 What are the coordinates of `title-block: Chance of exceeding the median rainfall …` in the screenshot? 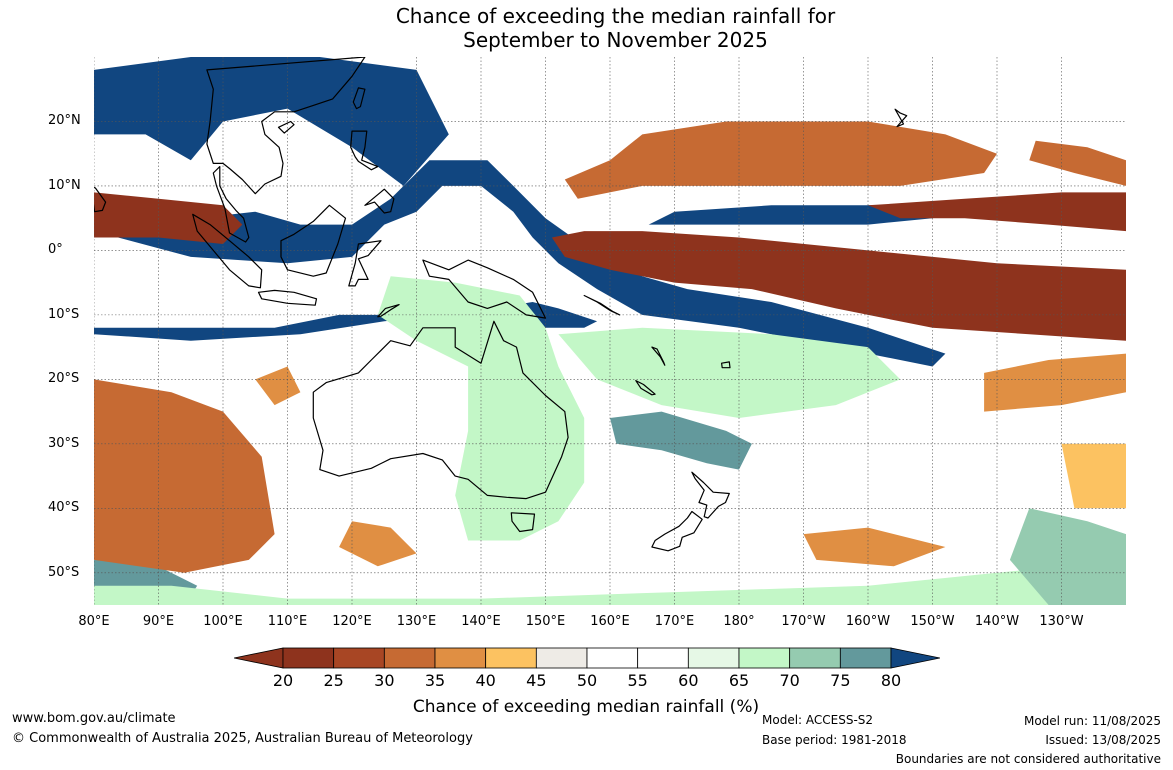 It's located at (586, 28).